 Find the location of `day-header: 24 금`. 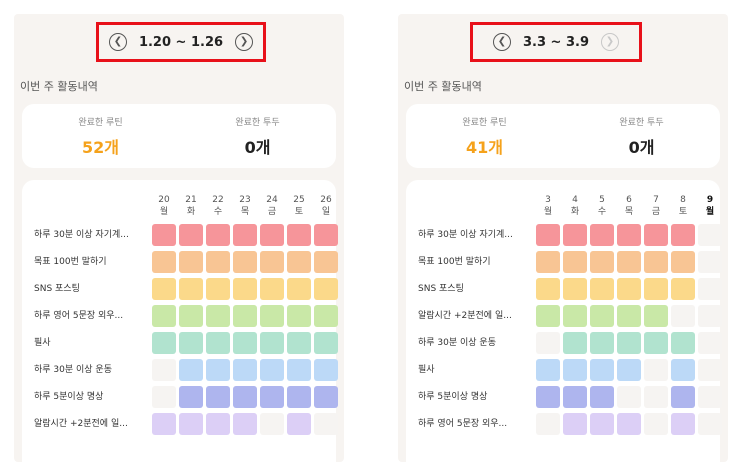

day-header: 24 금 is located at coordinates (272, 206).